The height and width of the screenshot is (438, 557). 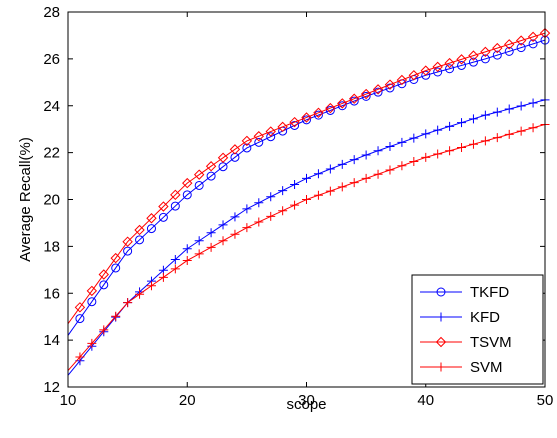 I want to click on legend-item: TSVM, so click(x=466, y=342).